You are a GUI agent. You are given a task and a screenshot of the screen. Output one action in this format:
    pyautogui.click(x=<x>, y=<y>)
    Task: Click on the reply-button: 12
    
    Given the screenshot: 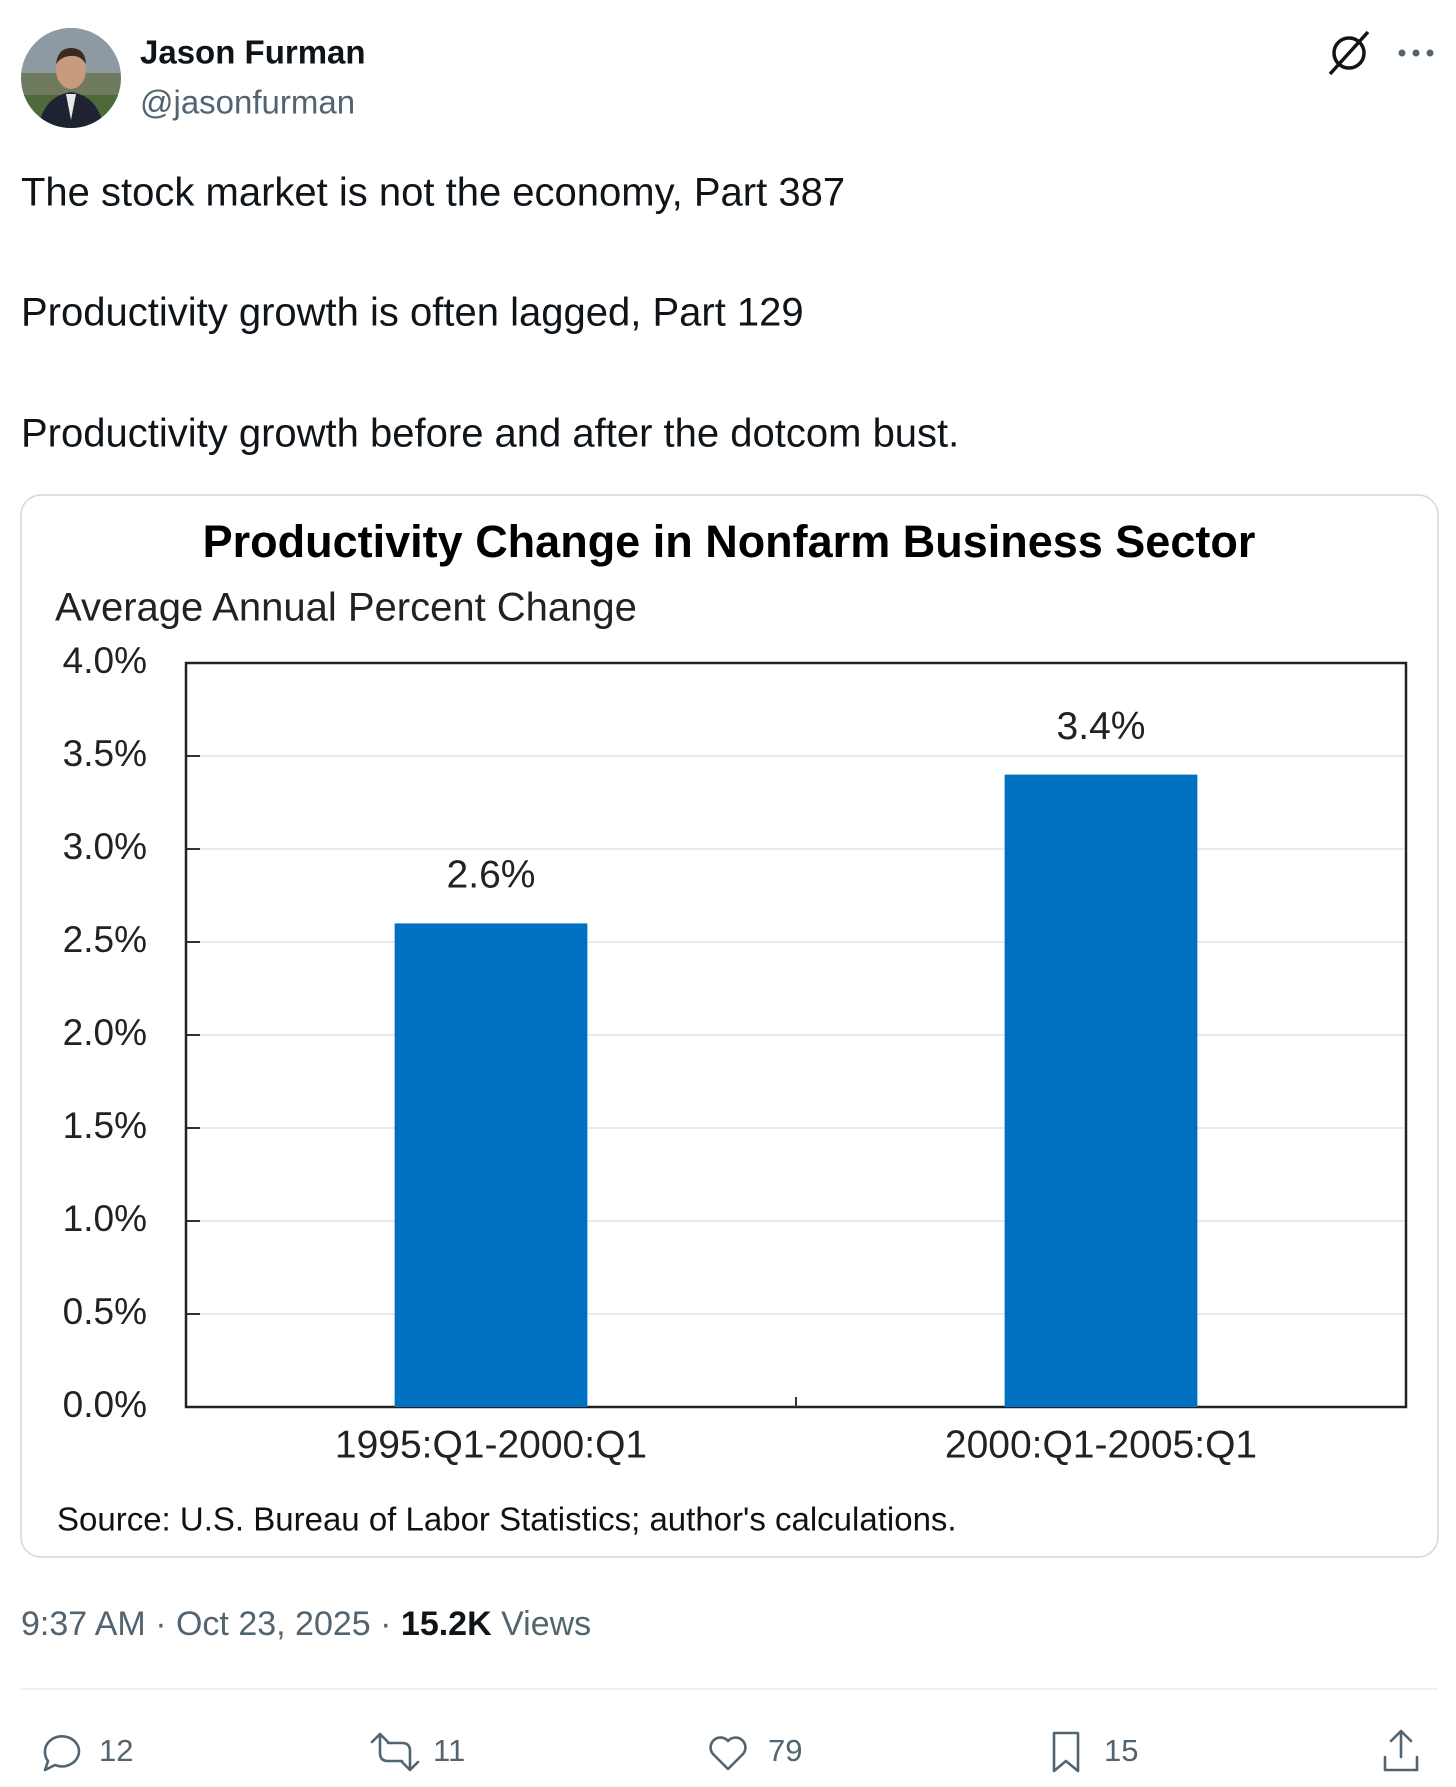 What is the action you would take?
    pyautogui.click(x=88, y=1752)
    